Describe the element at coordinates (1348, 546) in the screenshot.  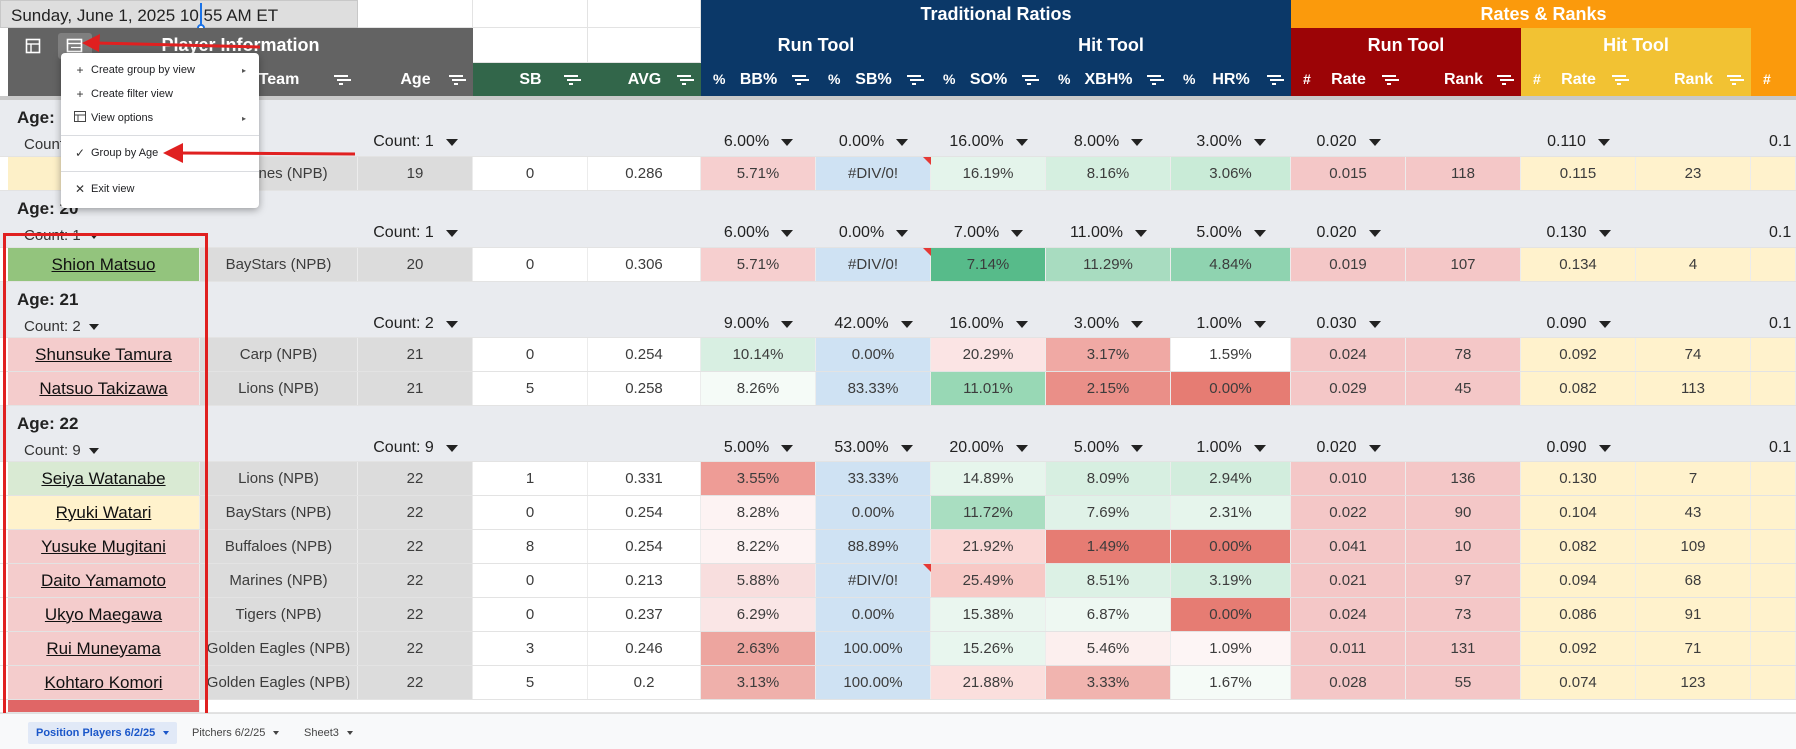
I see `cell-rate1: 0.041` at that location.